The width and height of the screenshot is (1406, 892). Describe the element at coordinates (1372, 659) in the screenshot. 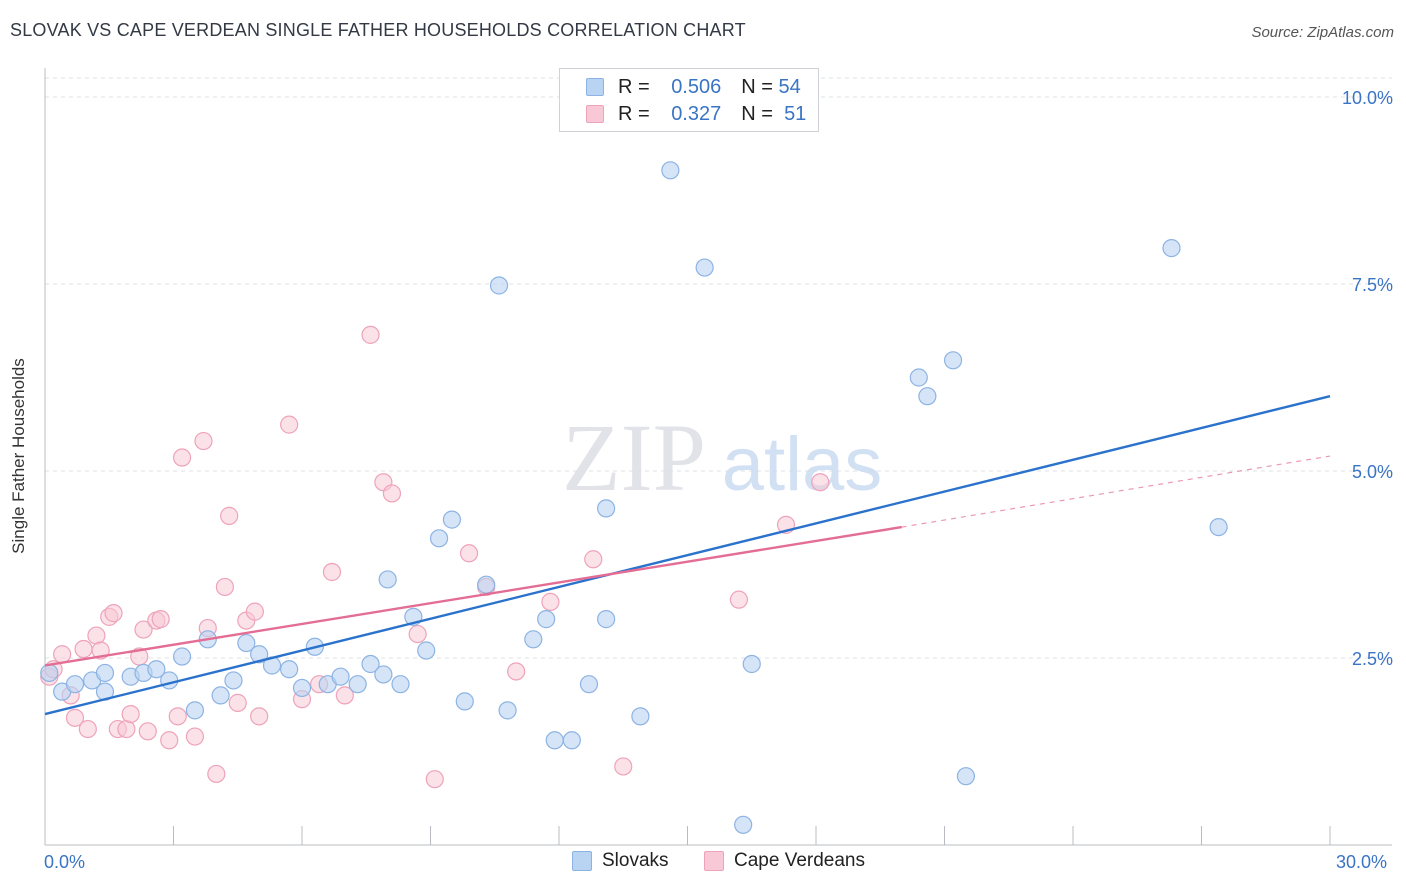

I see `y-tick-label: 2.5%` at that location.